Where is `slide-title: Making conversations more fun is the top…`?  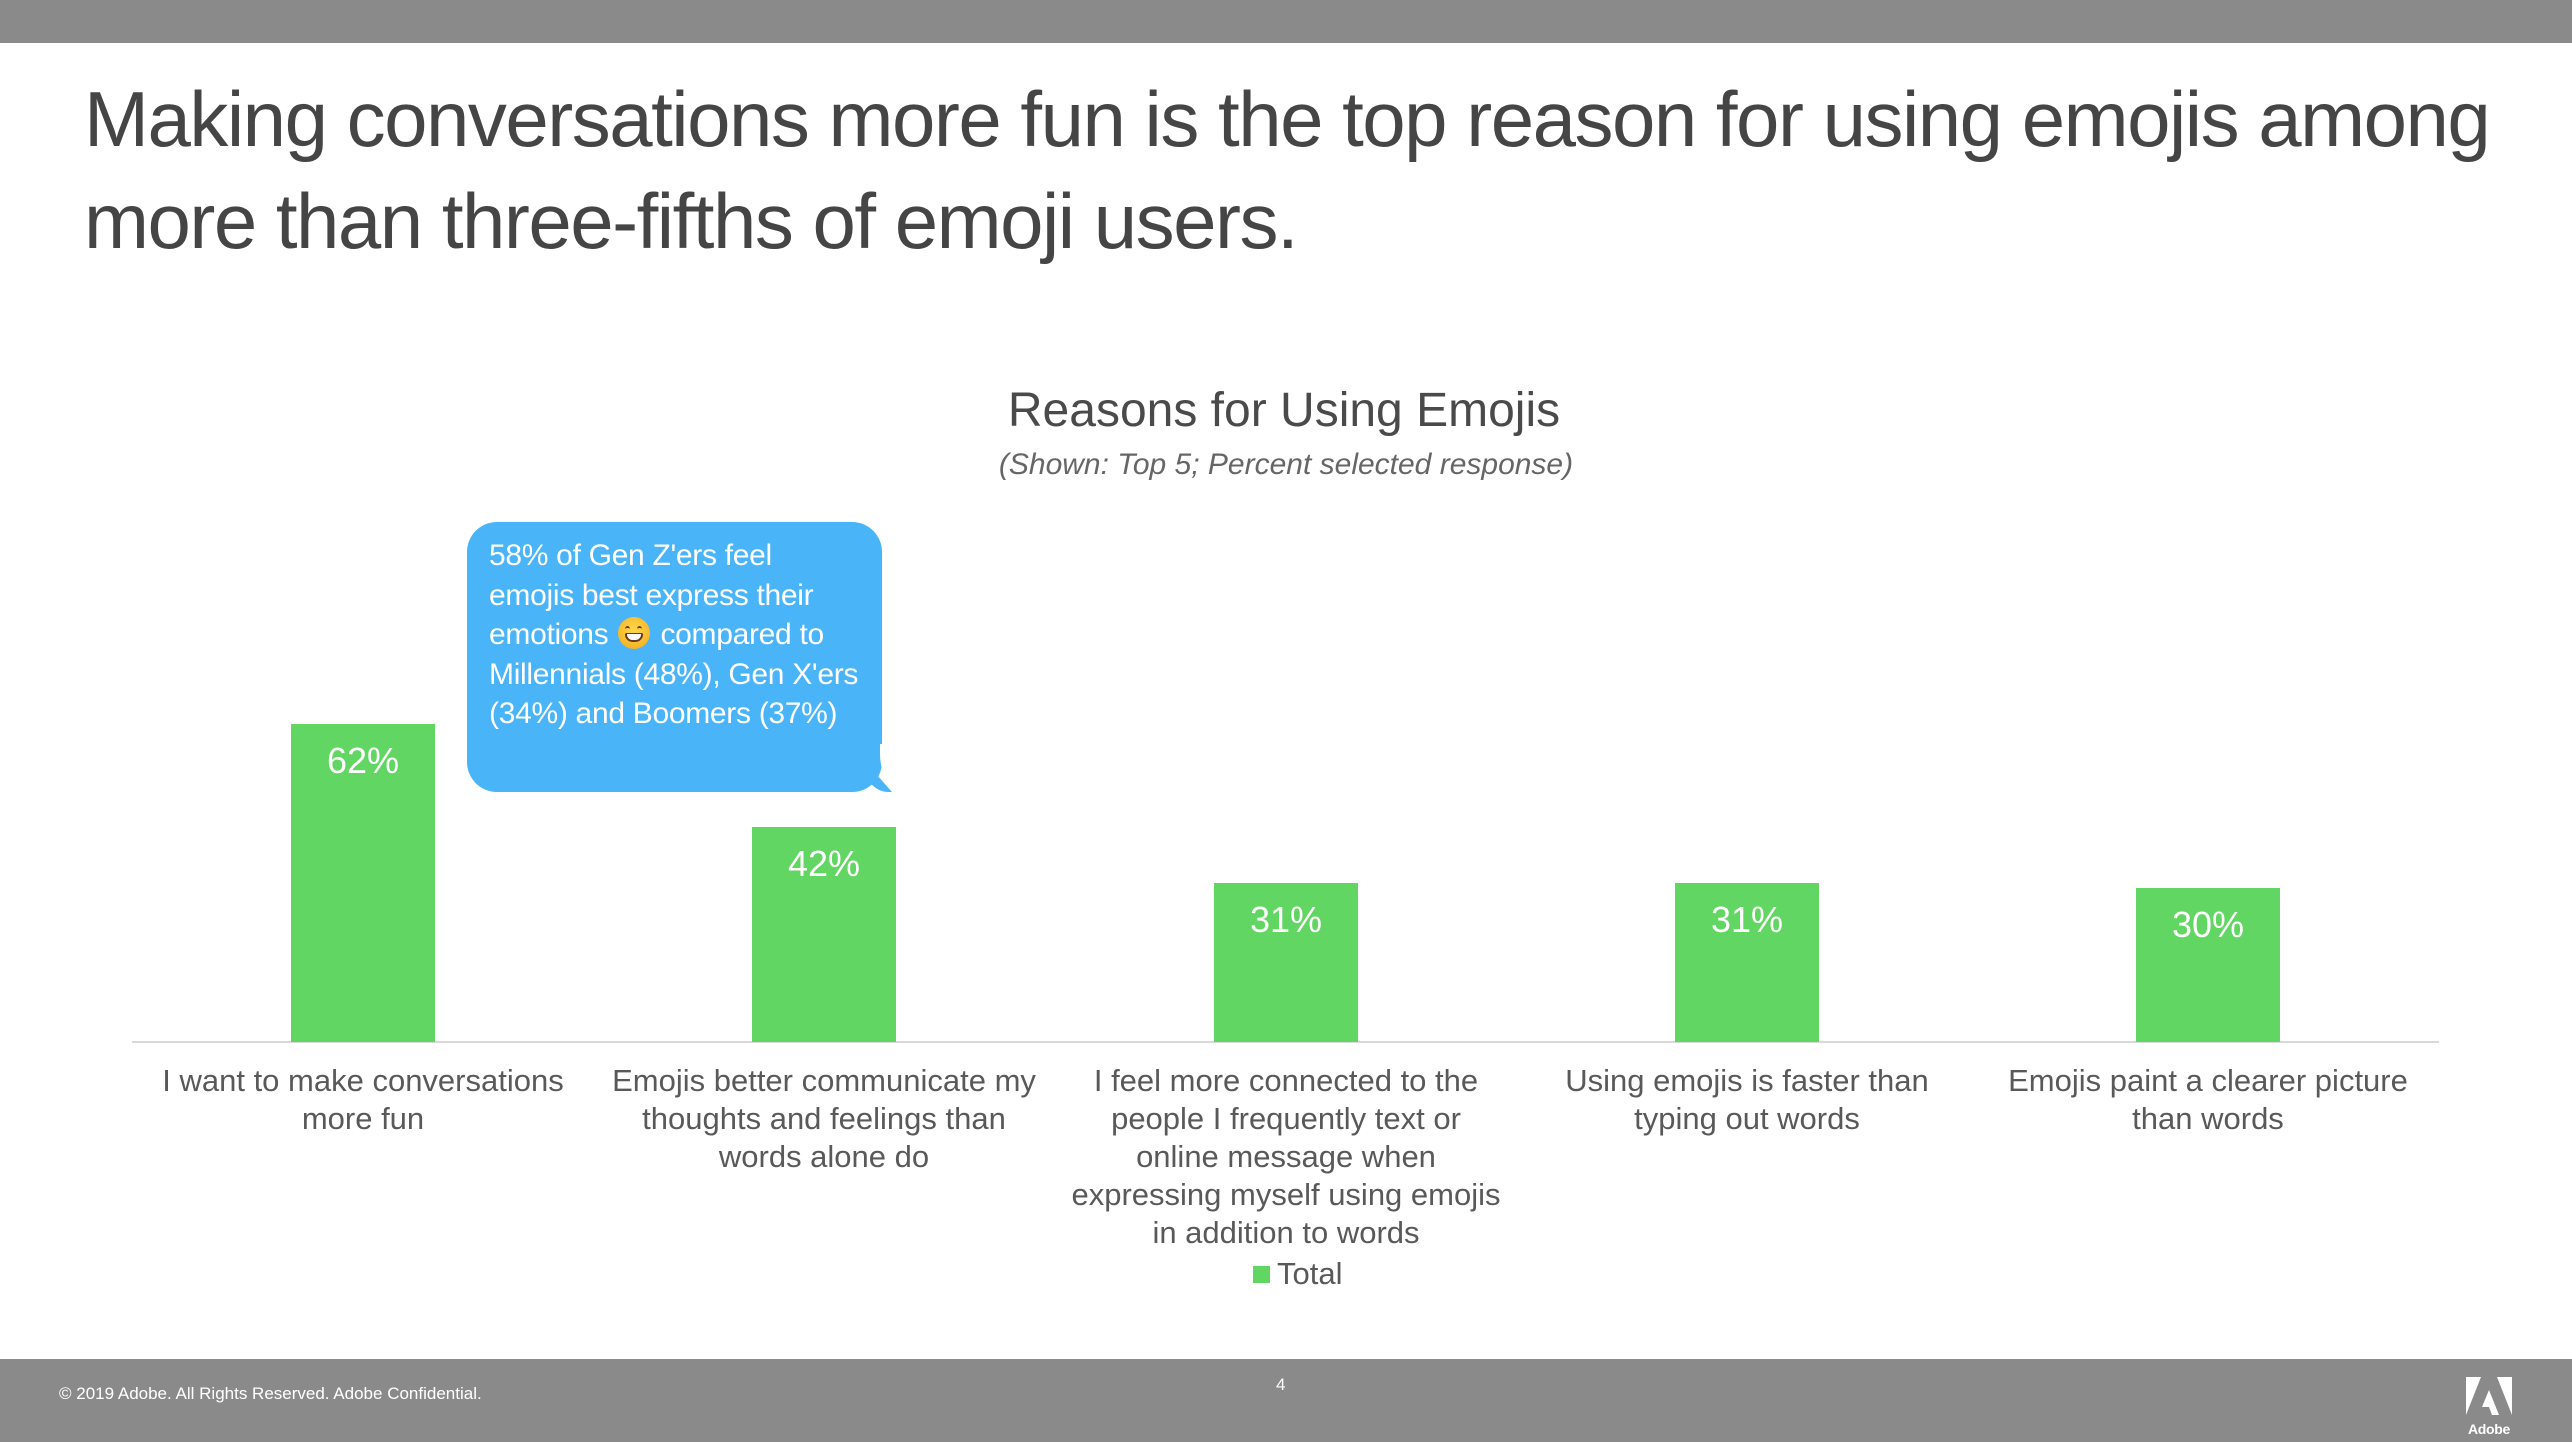 slide-title: Making conversations more fun is the top… is located at coordinates (1287, 170).